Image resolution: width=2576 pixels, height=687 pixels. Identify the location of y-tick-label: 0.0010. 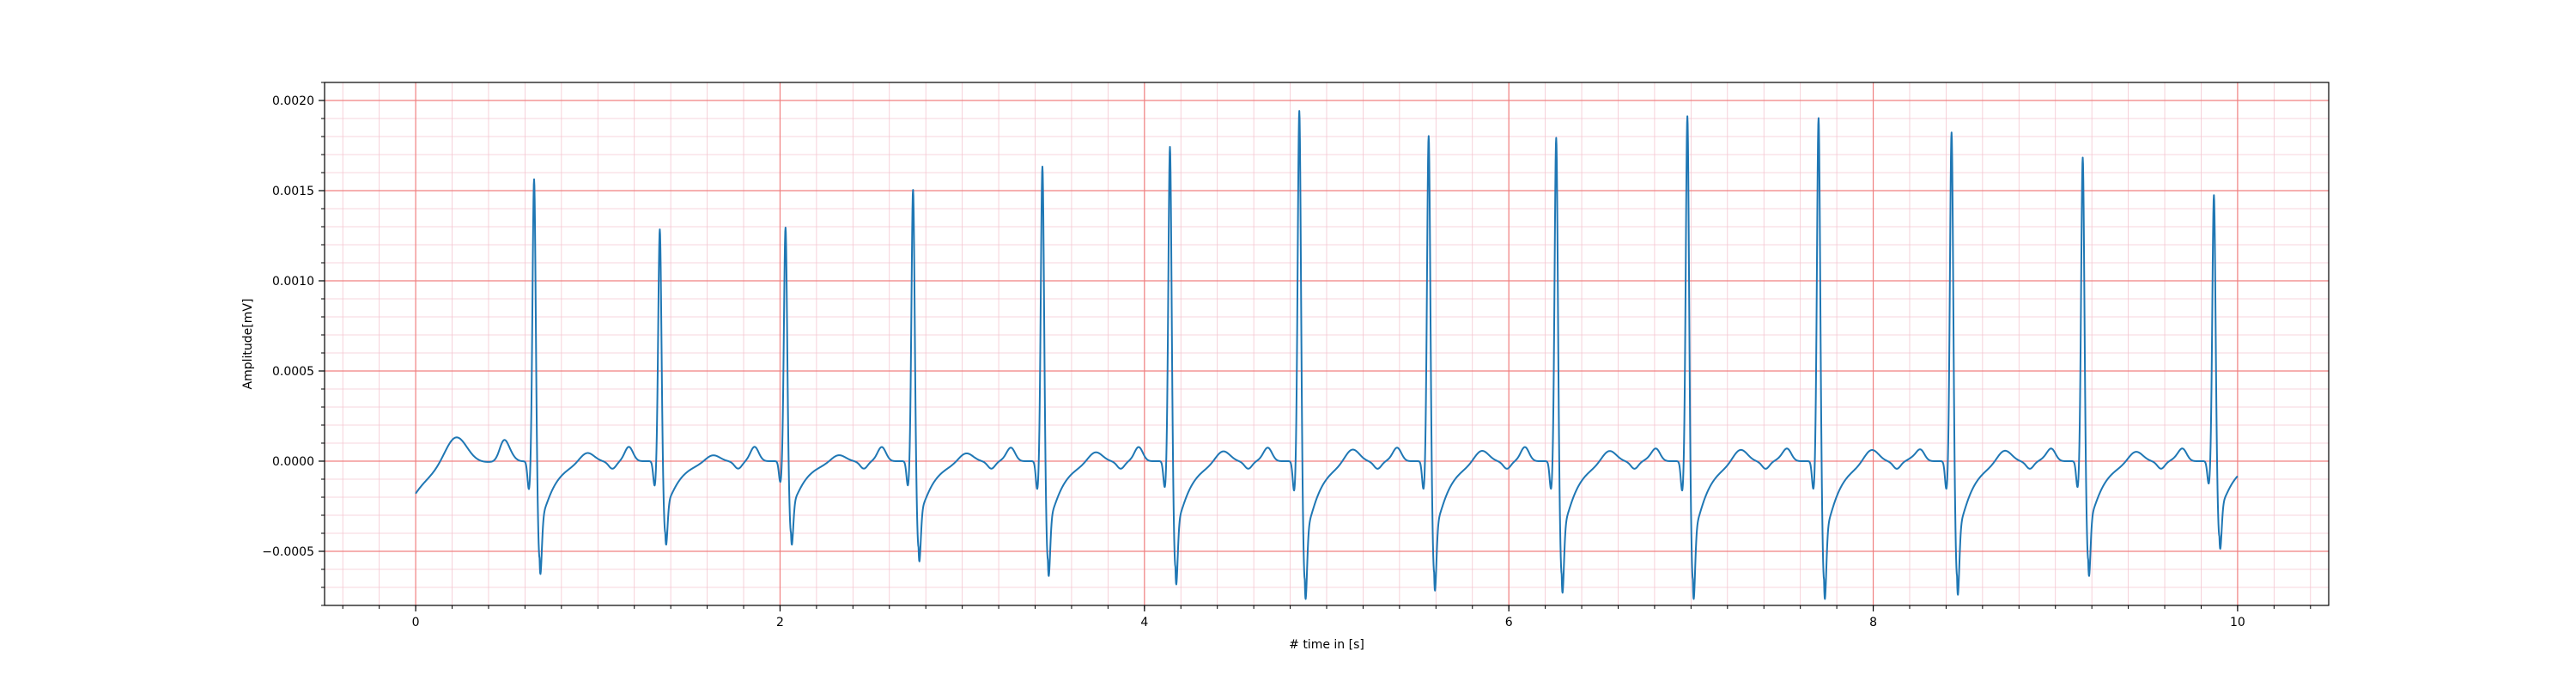
(293, 282).